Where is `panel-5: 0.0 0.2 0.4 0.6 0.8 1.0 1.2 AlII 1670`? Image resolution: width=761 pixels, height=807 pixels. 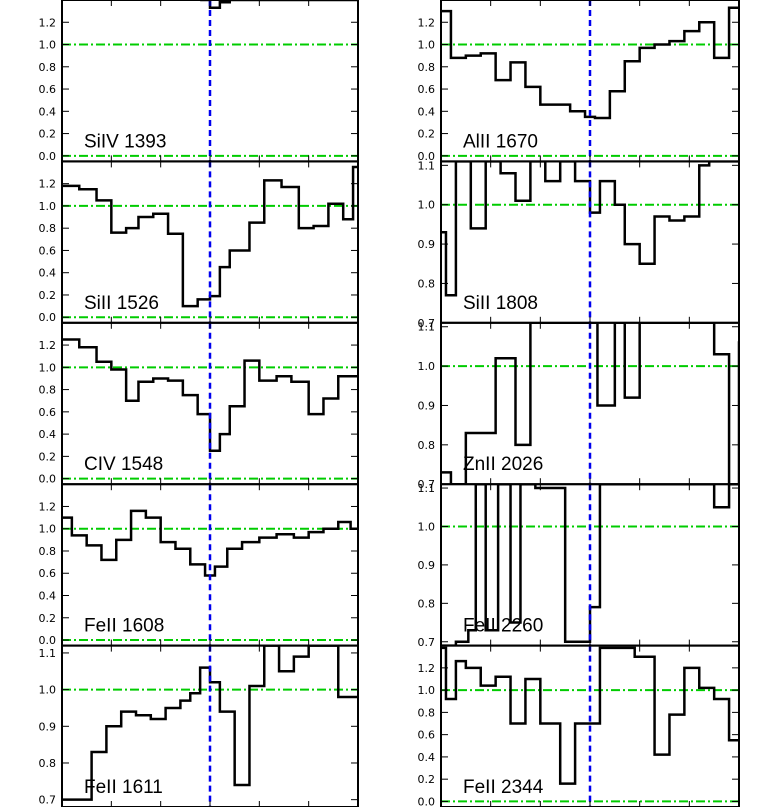
panel-5: 0.0 0.2 0.4 0.6 0.8 1.0 1.2 AlII 1670 is located at coordinates (579, 81).